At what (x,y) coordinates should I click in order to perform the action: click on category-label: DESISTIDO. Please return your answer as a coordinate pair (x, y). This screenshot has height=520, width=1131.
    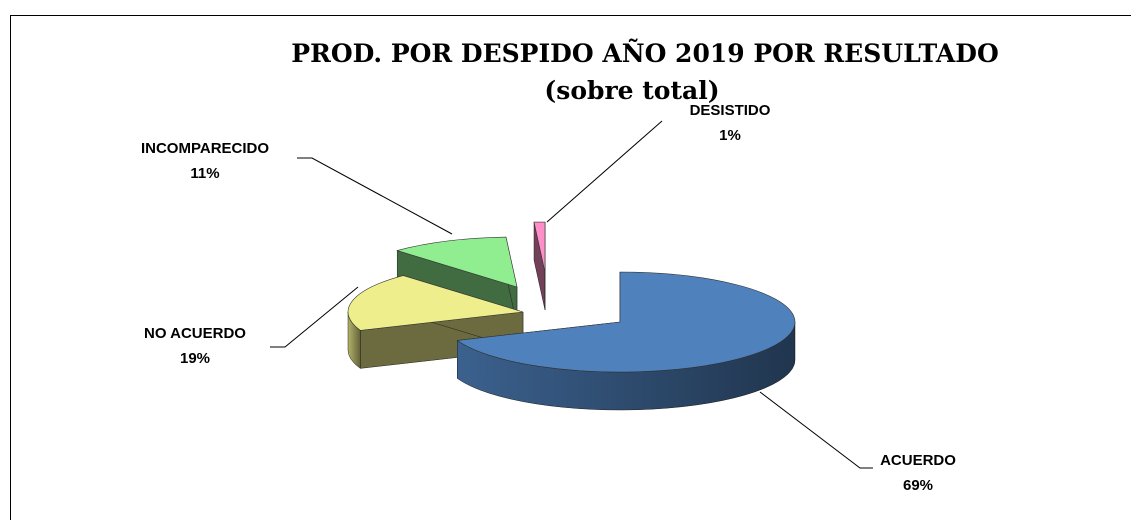
    Looking at the image, I should click on (730, 110).